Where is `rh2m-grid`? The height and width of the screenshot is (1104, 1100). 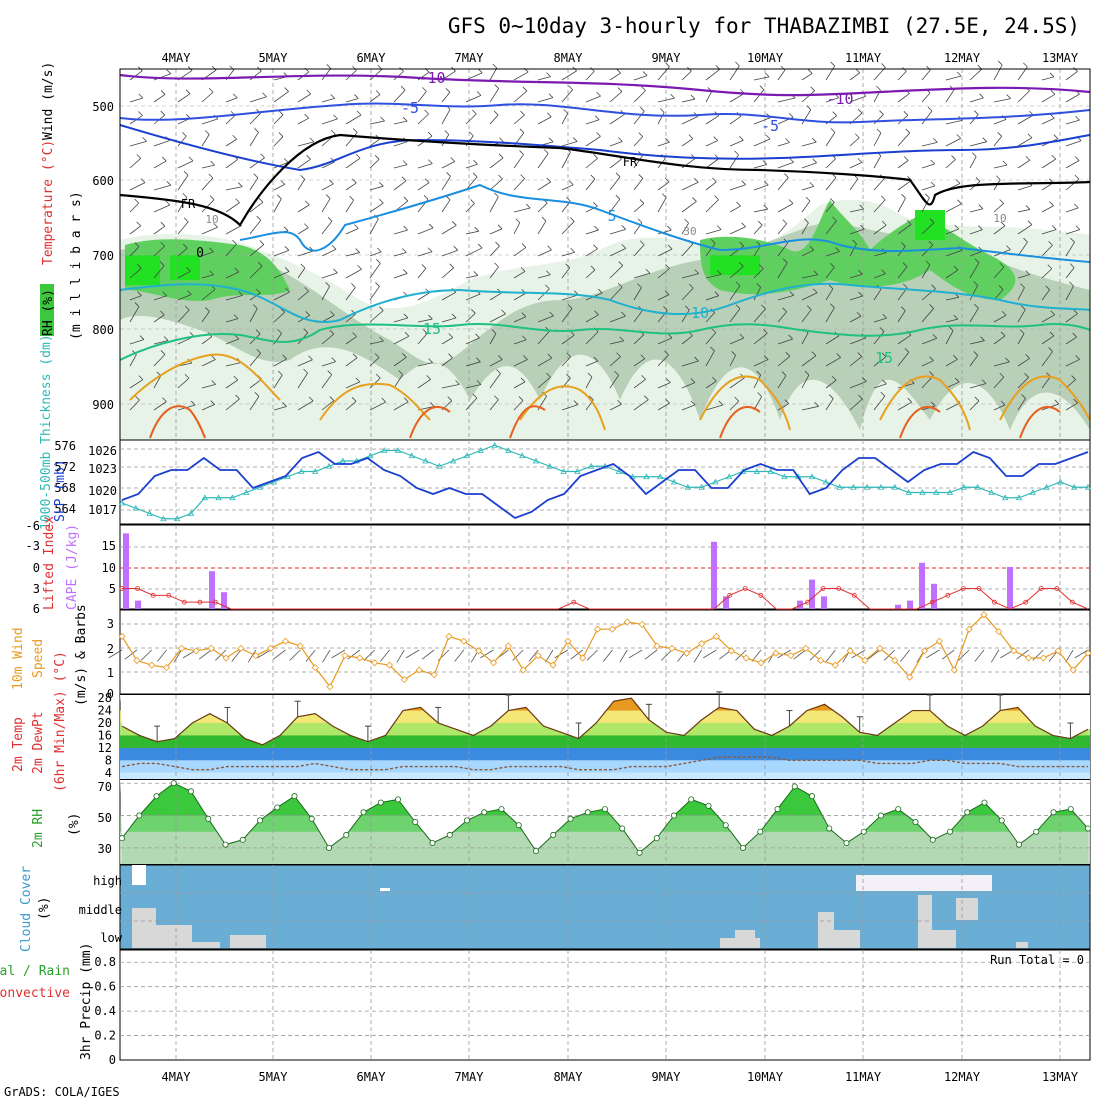 rh2m-grid is located at coordinates (605, 822).